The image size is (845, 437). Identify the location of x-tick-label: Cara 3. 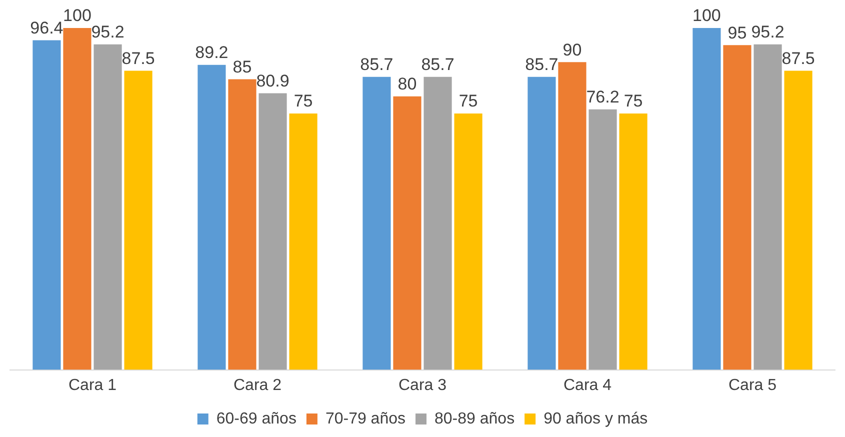
(422, 385).